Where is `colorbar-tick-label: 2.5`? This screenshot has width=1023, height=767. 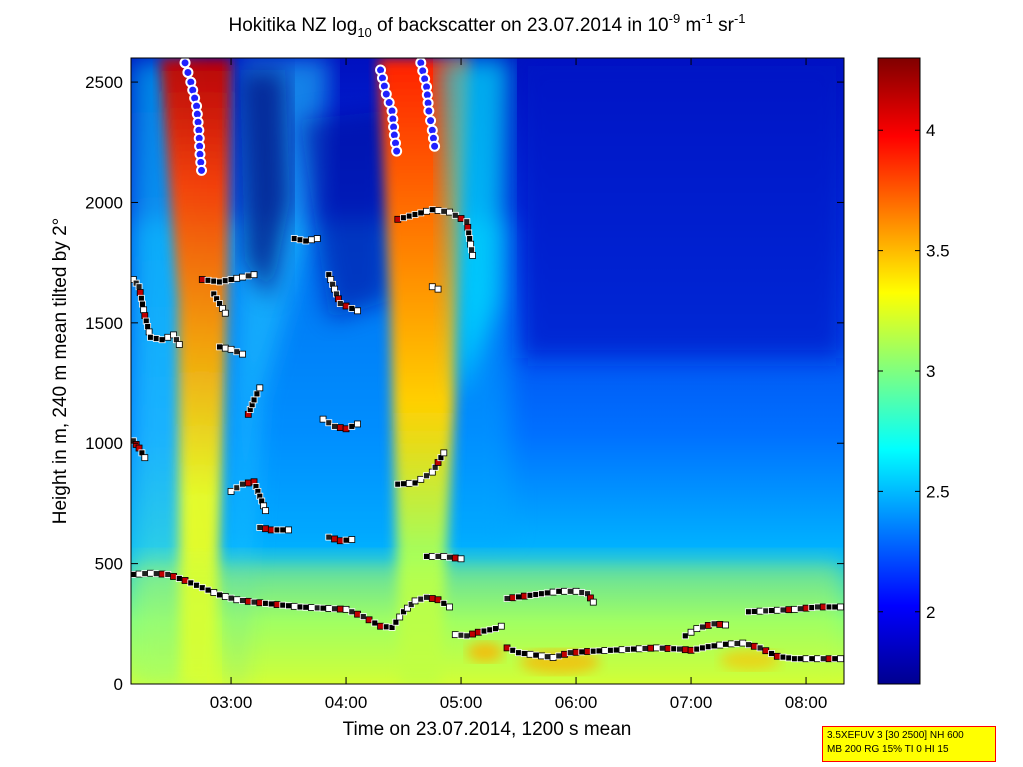 colorbar-tick-label: 2.5 is located at coordinates (938, 491).